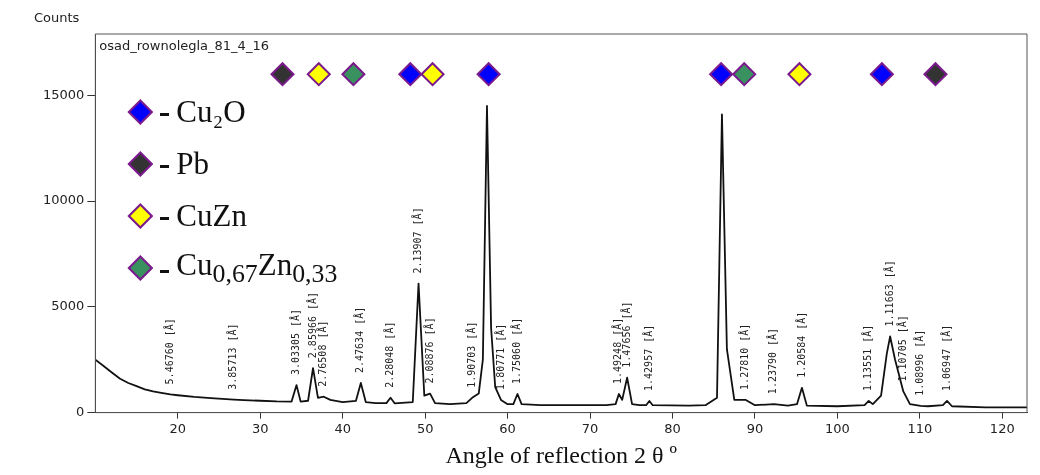  Describe the element at coordinates (322, 353) in the screenshot. I see `annotation: 2.76508 [Å]` at that location.